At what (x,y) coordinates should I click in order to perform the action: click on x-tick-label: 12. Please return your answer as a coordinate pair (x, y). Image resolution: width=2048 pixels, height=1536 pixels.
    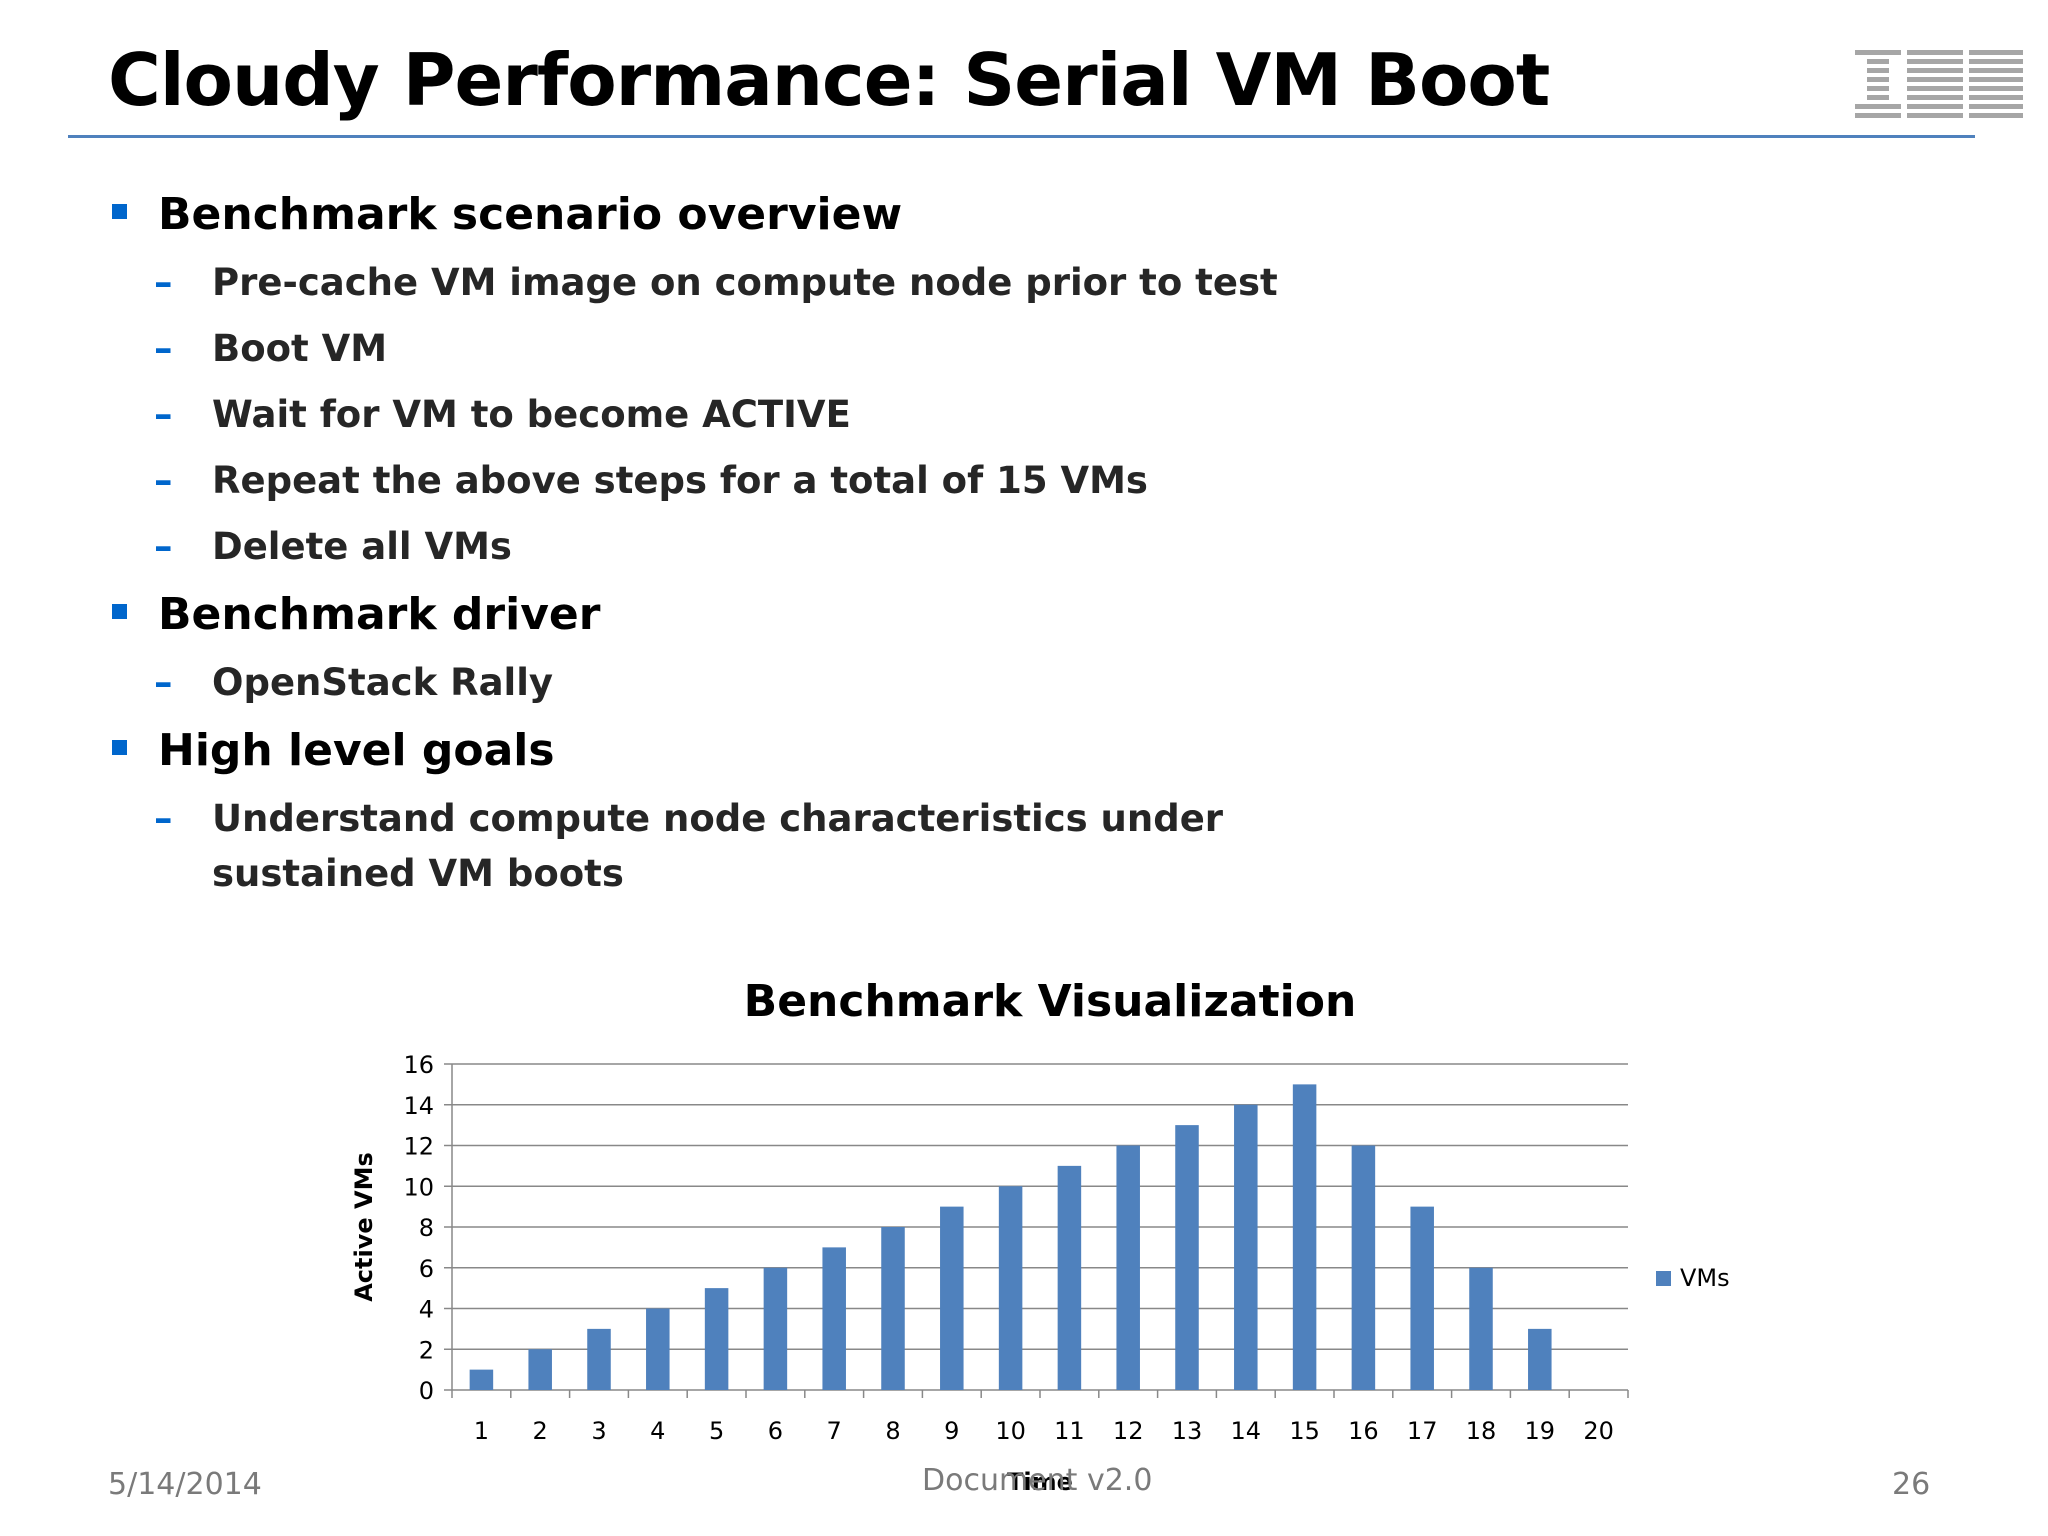
    Looking at the image, I should click on (1128, 1431).